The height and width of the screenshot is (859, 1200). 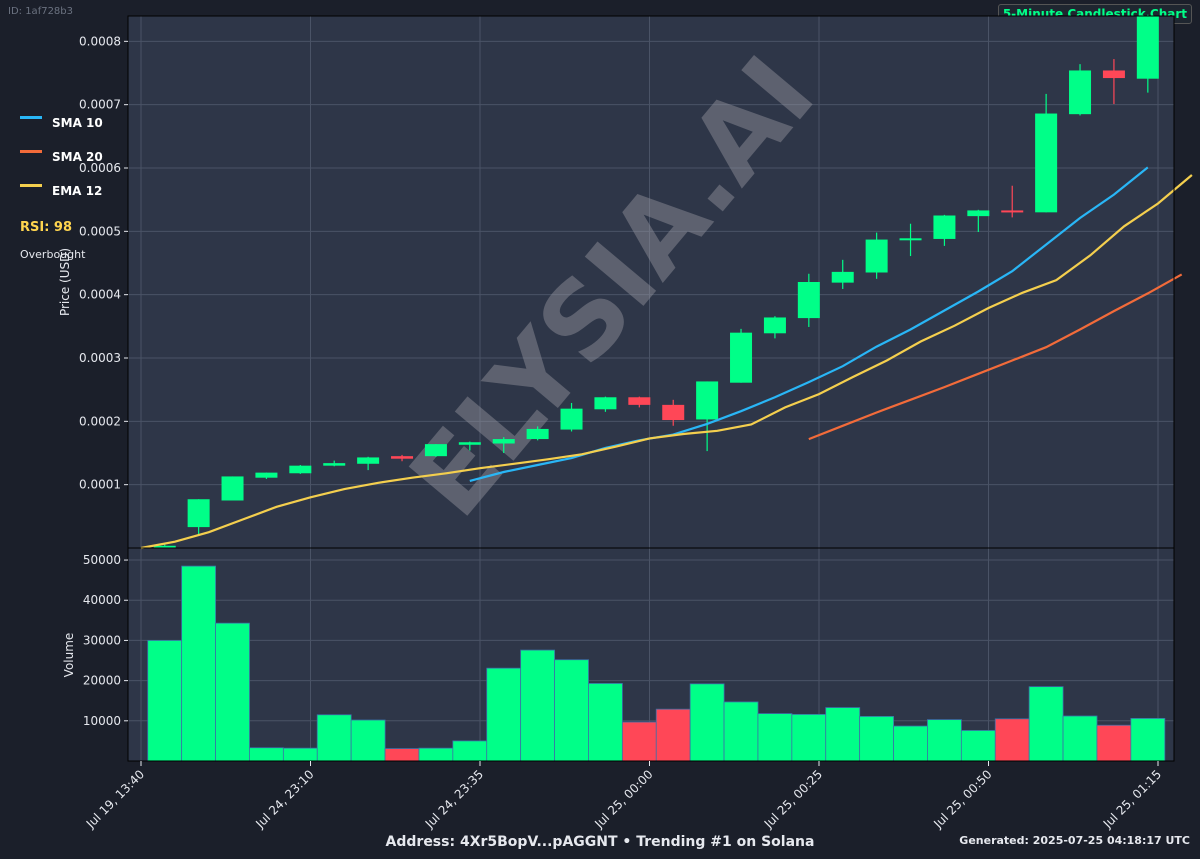 I want to click on time-tick-label: Jul 19, 13:40, so click(x=115, y=799).